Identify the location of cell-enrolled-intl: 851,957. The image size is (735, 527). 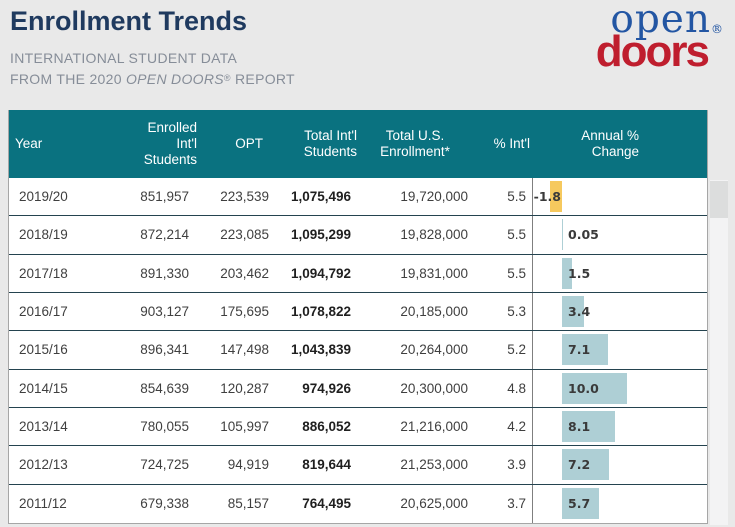
(164, 197).